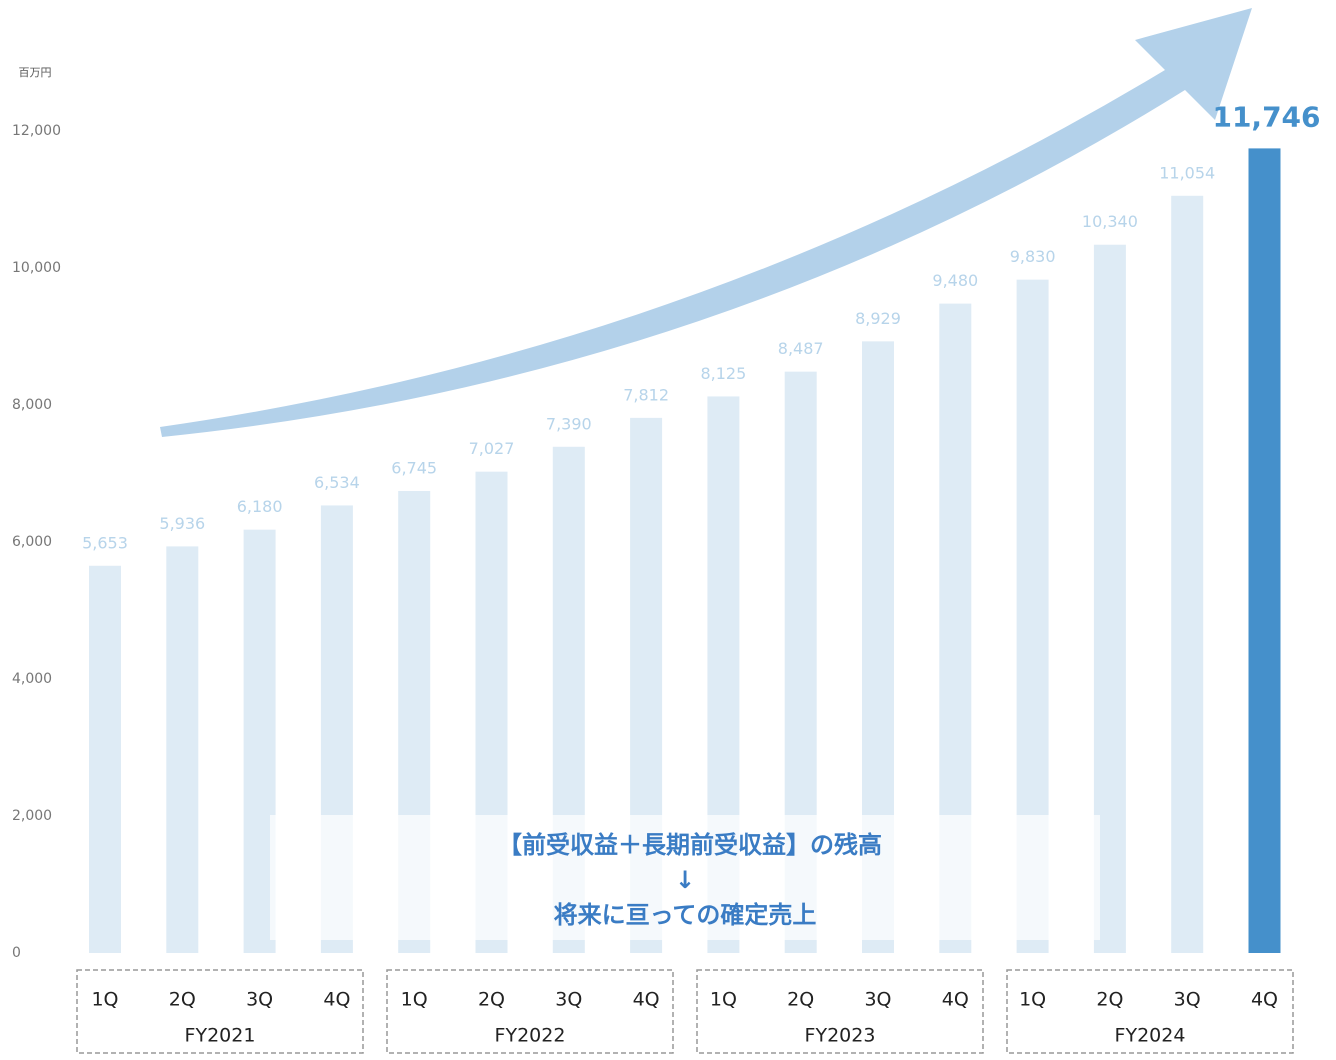 Image resolution: width=1336 pixels, height=1060 pixels. Describe the element at coordinates (840, 1036) in the screenshot. I see `group-label: FY2023` at that location.